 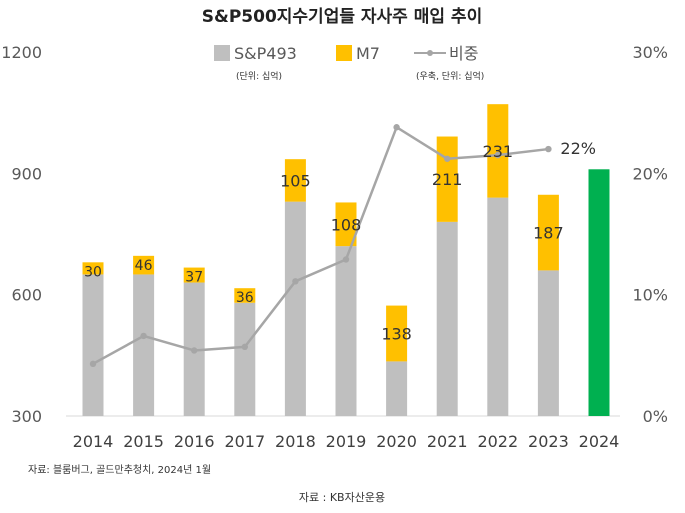 I want to click on x-tick-2018: 2018, so click(x=295, y=441).